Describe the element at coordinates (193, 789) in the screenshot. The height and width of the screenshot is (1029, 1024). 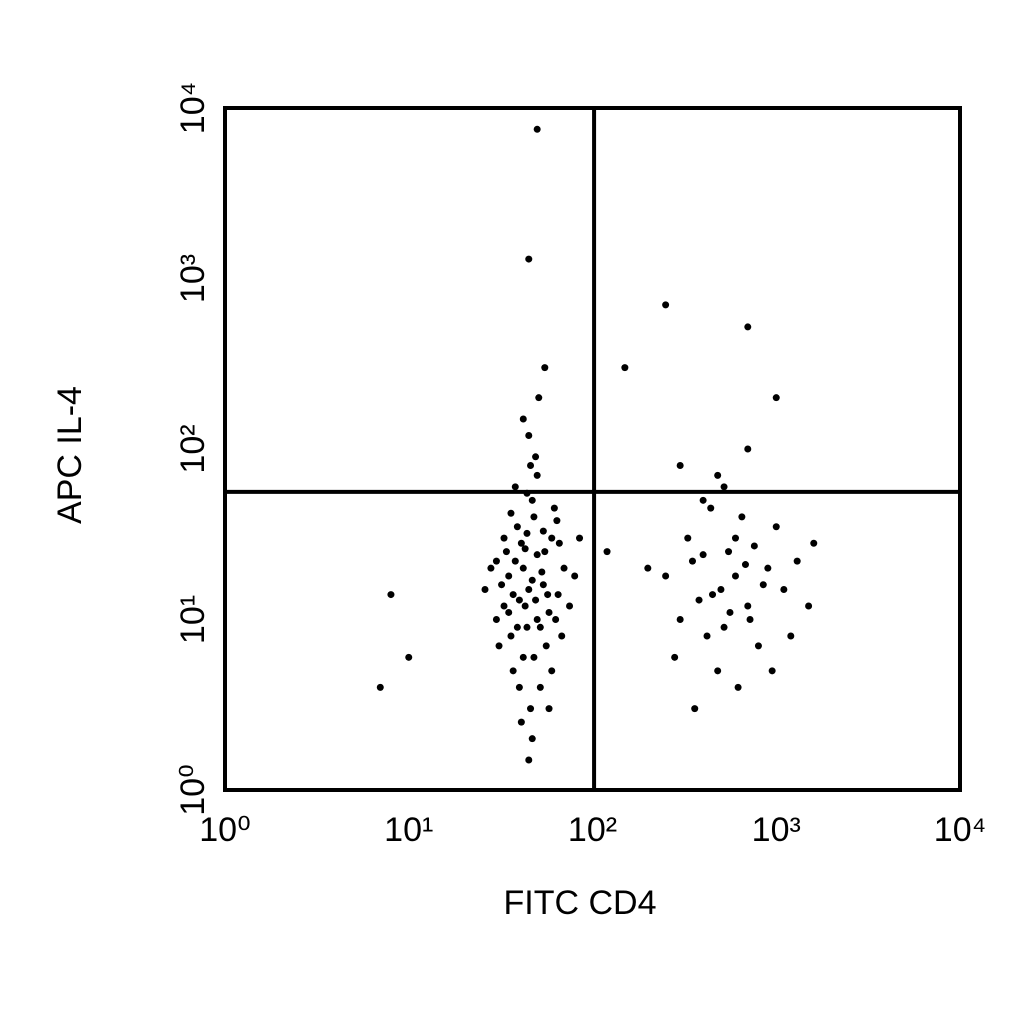
I see `y-tick-label: 10⁰` at that location.